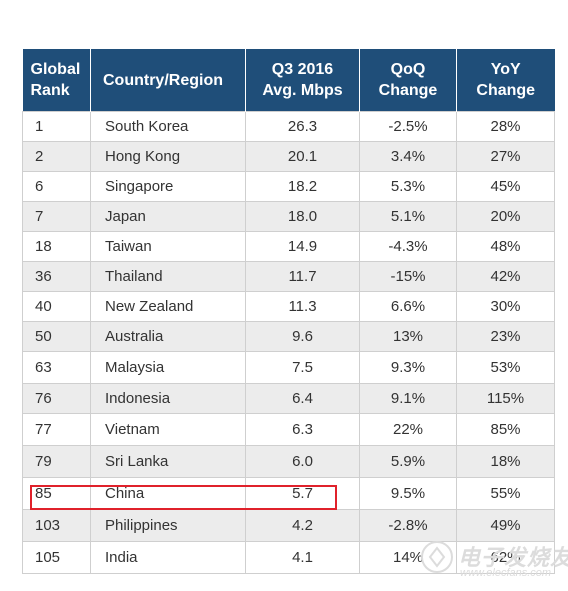  Describe the element at coordinates (56, 525) in the screenshot. I see `rank-cell: 103` at that location.